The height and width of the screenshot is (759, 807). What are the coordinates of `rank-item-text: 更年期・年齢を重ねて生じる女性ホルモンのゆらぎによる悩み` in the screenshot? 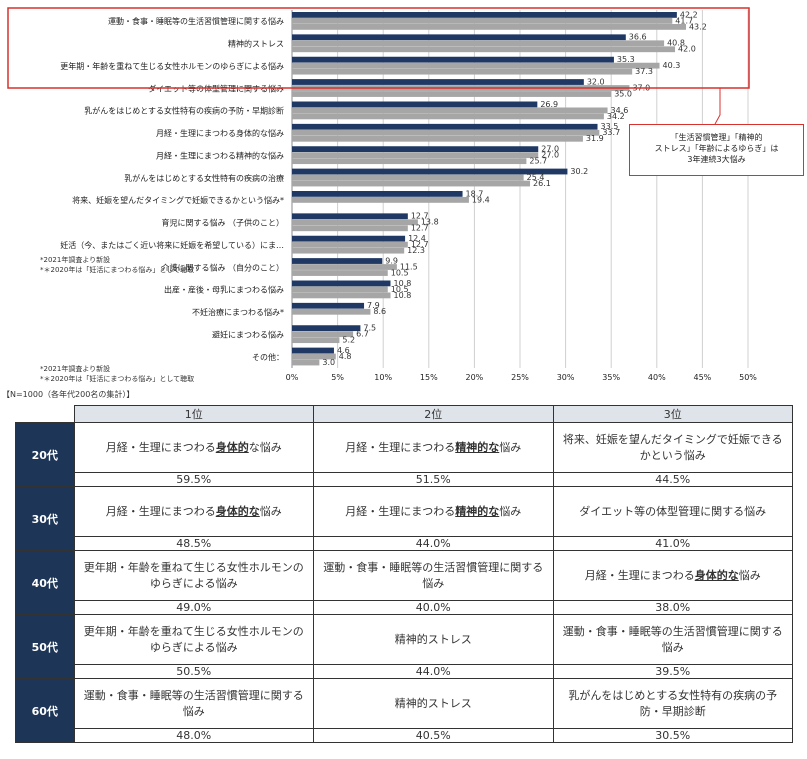 It's located at (193, 575).